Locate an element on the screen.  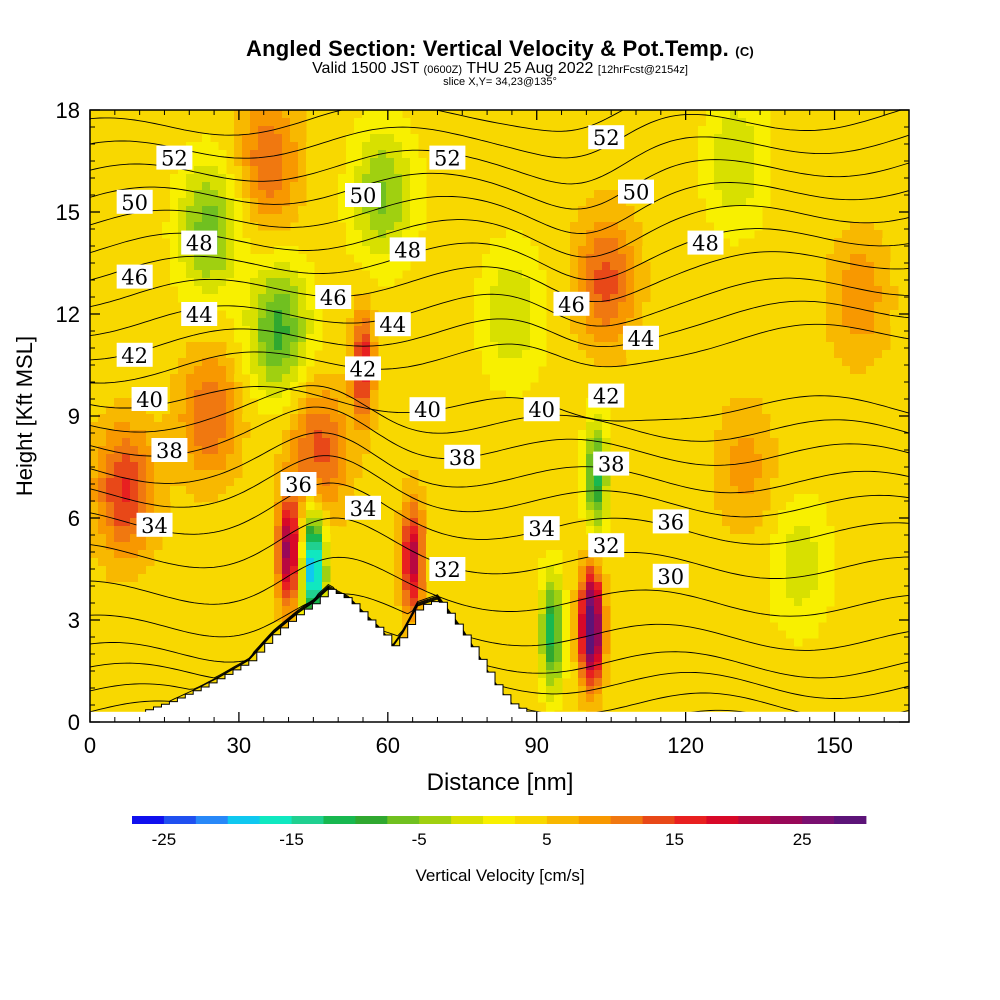
colorbar-swatch is located at coordinates (754, 820).